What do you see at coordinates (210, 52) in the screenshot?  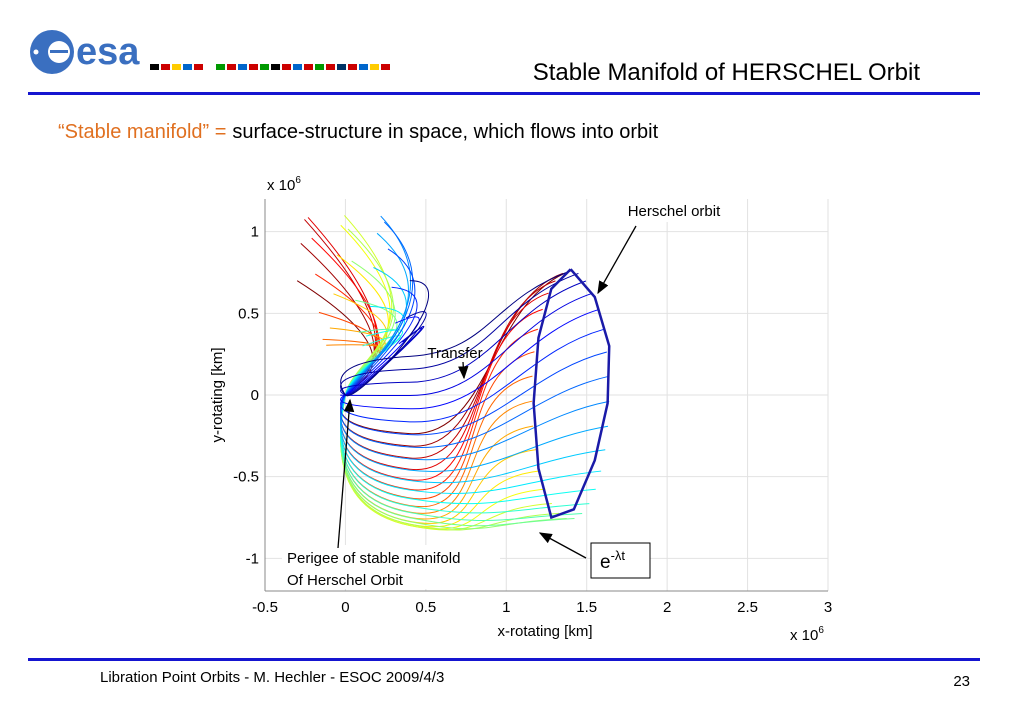 I see `logo: esa` at bounding box center [210, 52].